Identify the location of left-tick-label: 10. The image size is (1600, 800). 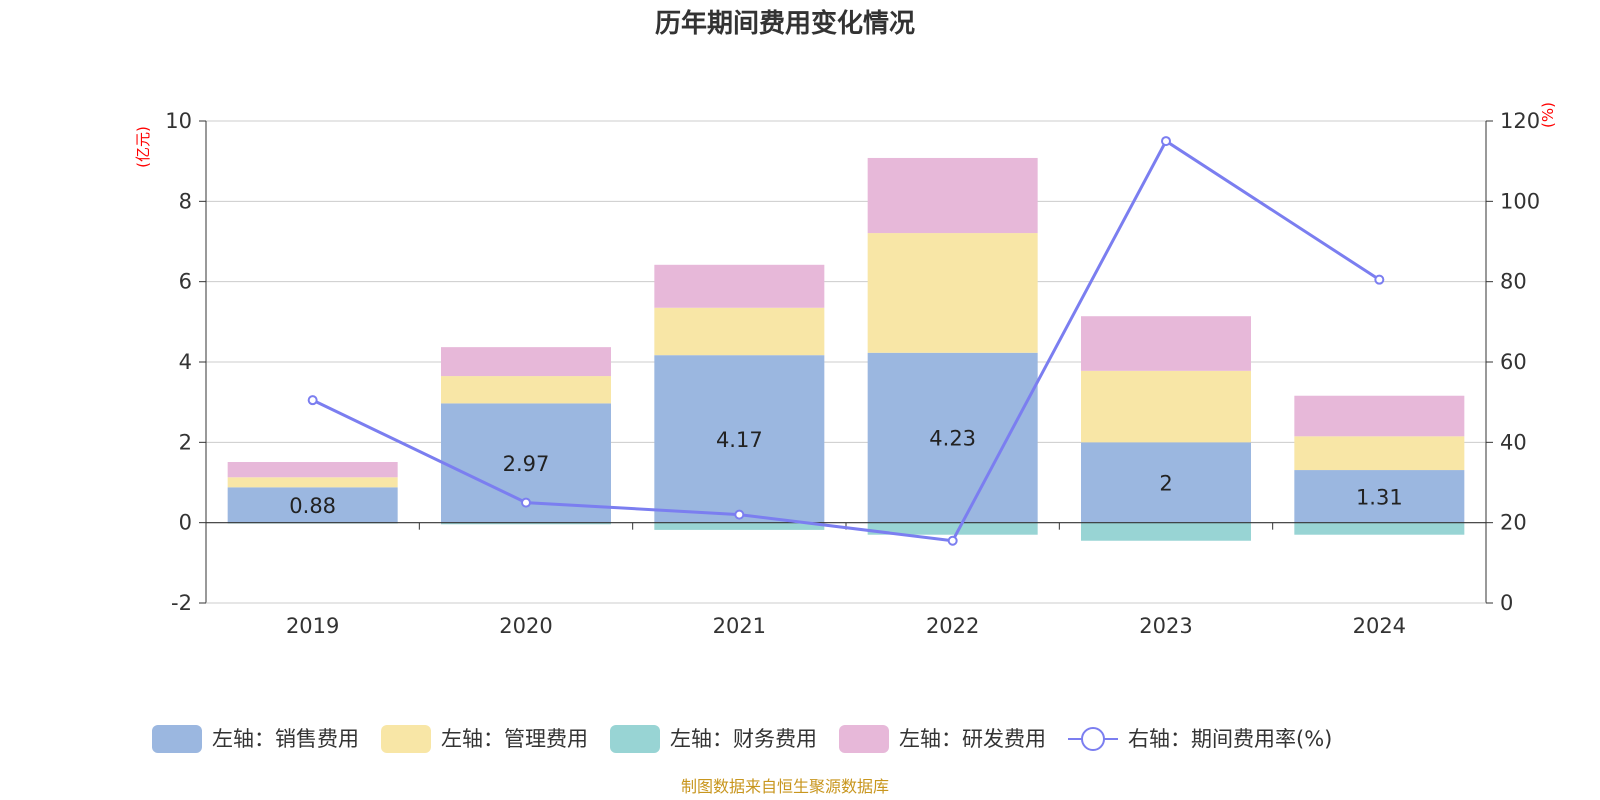
(178, 121).